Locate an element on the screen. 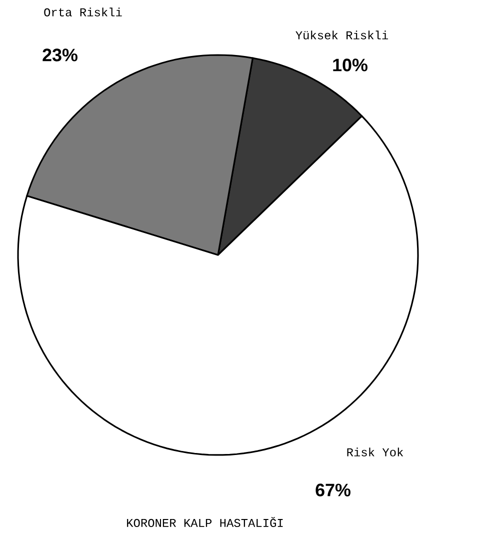 This screenshot has width=479, height=546. data-label: 23% is located at coordinates (60, 55).